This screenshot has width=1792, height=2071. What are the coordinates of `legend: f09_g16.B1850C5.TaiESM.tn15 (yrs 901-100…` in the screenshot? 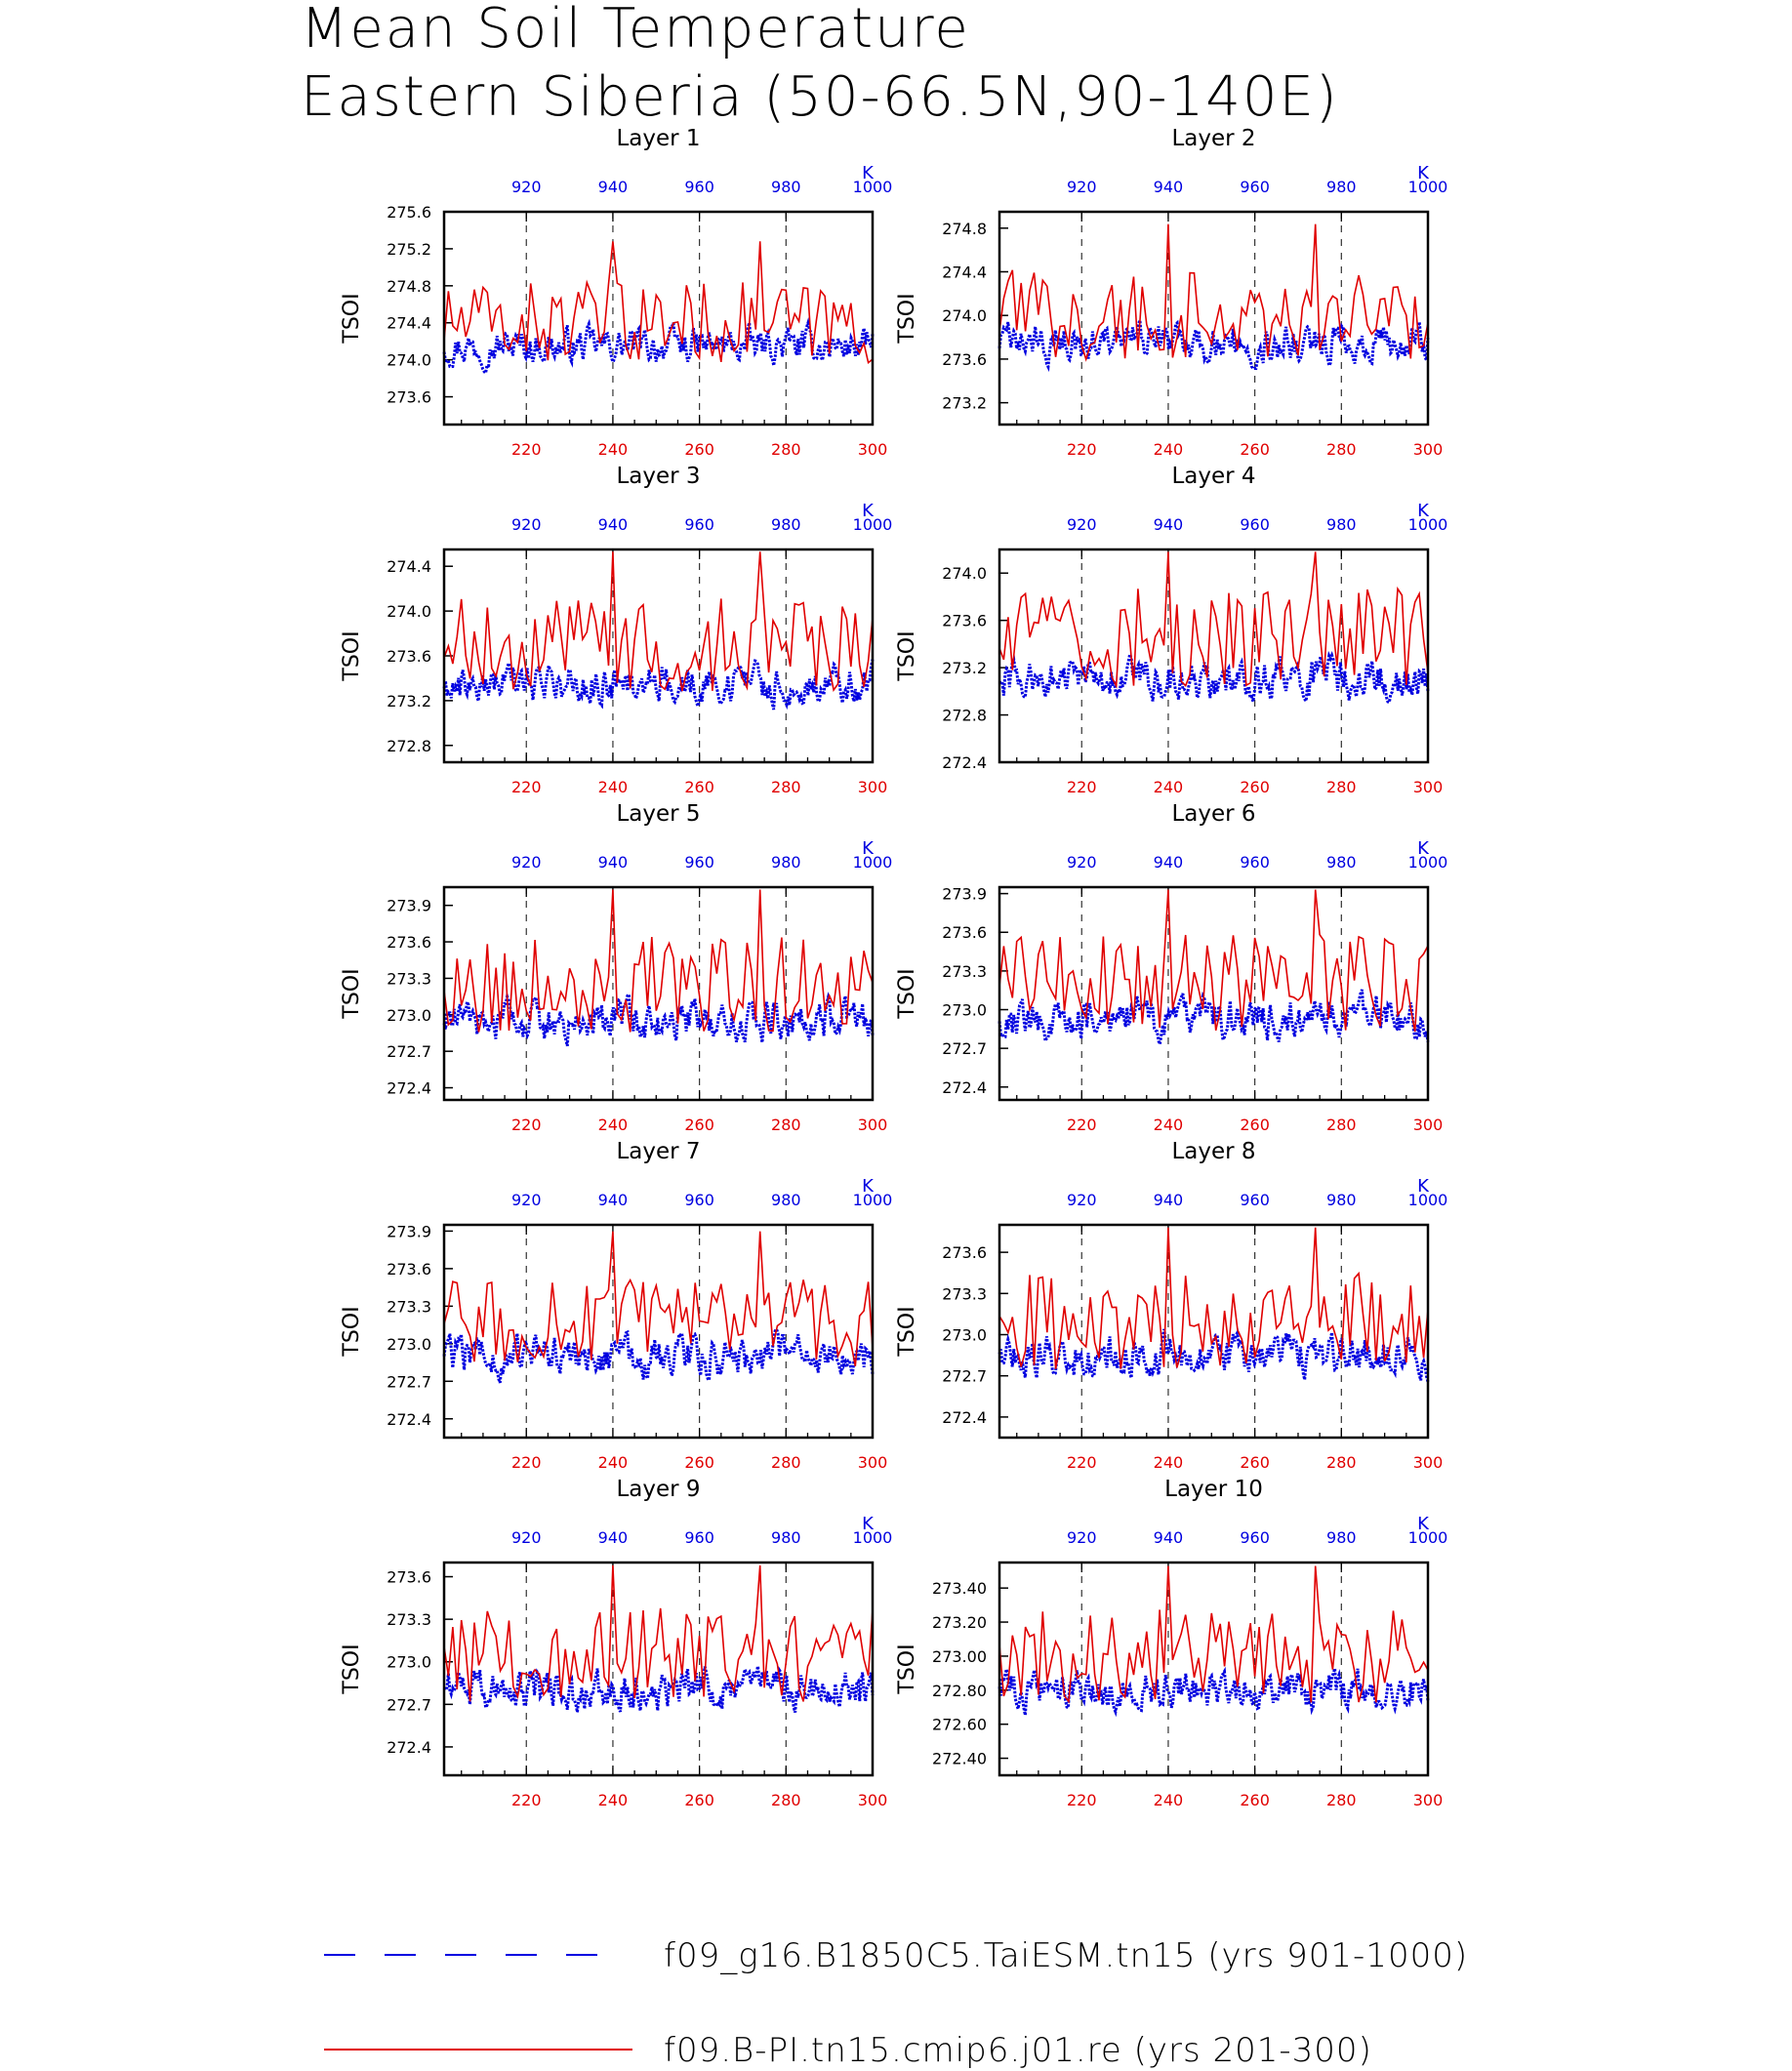 It's located at (895, 2003).